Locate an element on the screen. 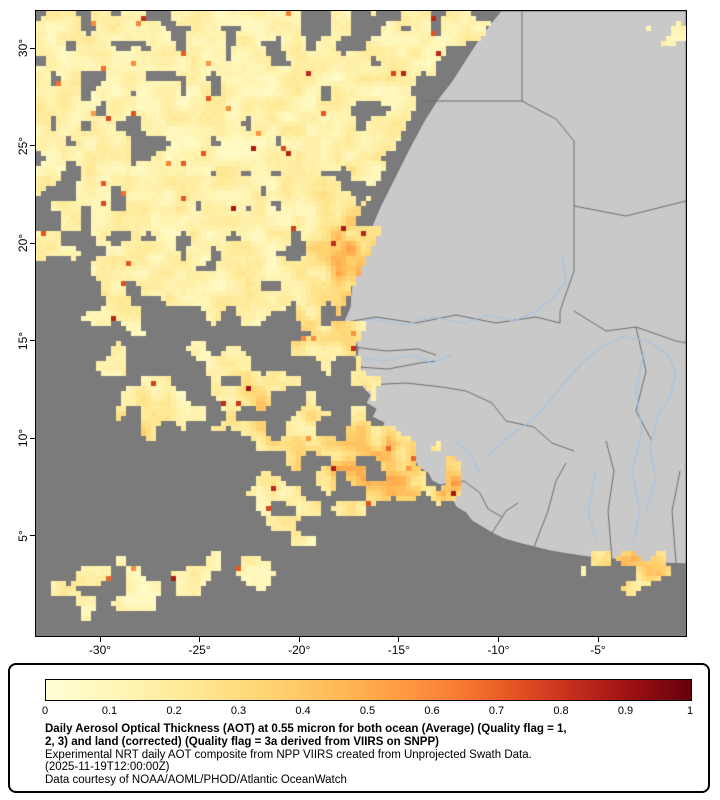  legend-caption-line: (2025-11-19T12:00:00Z) is located at coordinates (107, 767).